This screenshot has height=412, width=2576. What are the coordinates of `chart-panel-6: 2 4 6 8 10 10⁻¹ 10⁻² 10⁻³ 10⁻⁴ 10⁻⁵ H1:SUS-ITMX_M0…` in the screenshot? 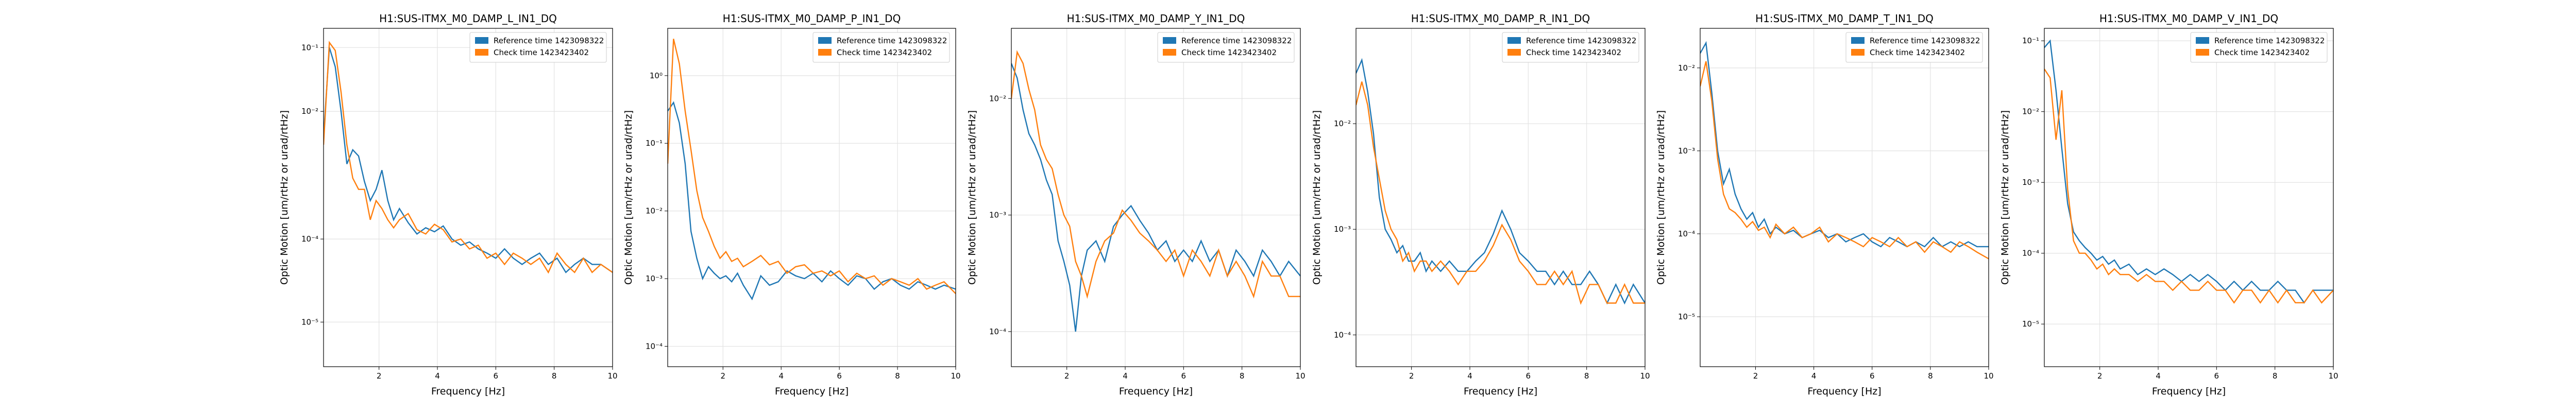 It's located at (2168, 204).